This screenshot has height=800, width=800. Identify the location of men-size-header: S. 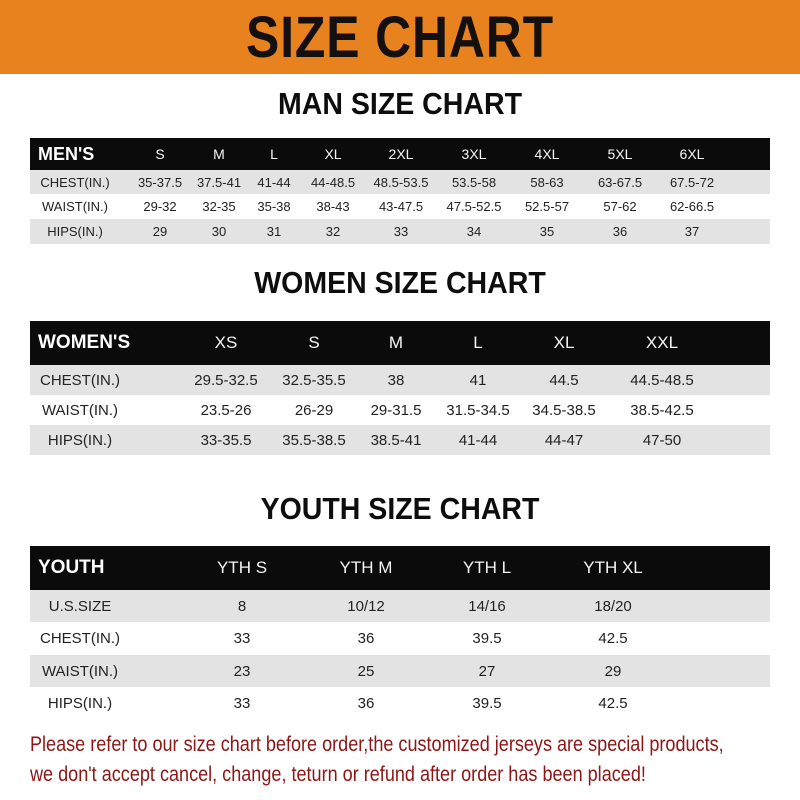
(160, 154).